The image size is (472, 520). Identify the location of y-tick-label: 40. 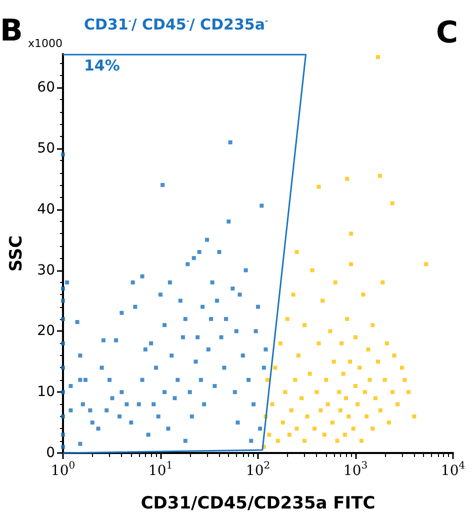
(46, 209).